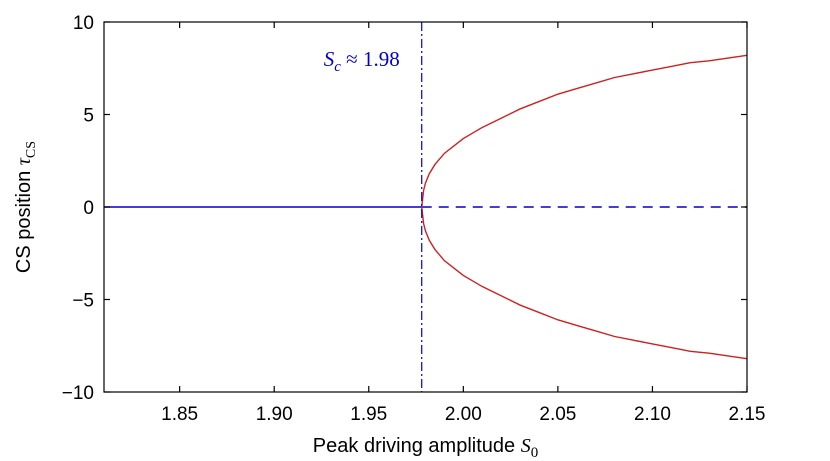 The width and height of the screenshot is (830, 461). I want to click on x-tick-label: 2.10, so click(652, 414).